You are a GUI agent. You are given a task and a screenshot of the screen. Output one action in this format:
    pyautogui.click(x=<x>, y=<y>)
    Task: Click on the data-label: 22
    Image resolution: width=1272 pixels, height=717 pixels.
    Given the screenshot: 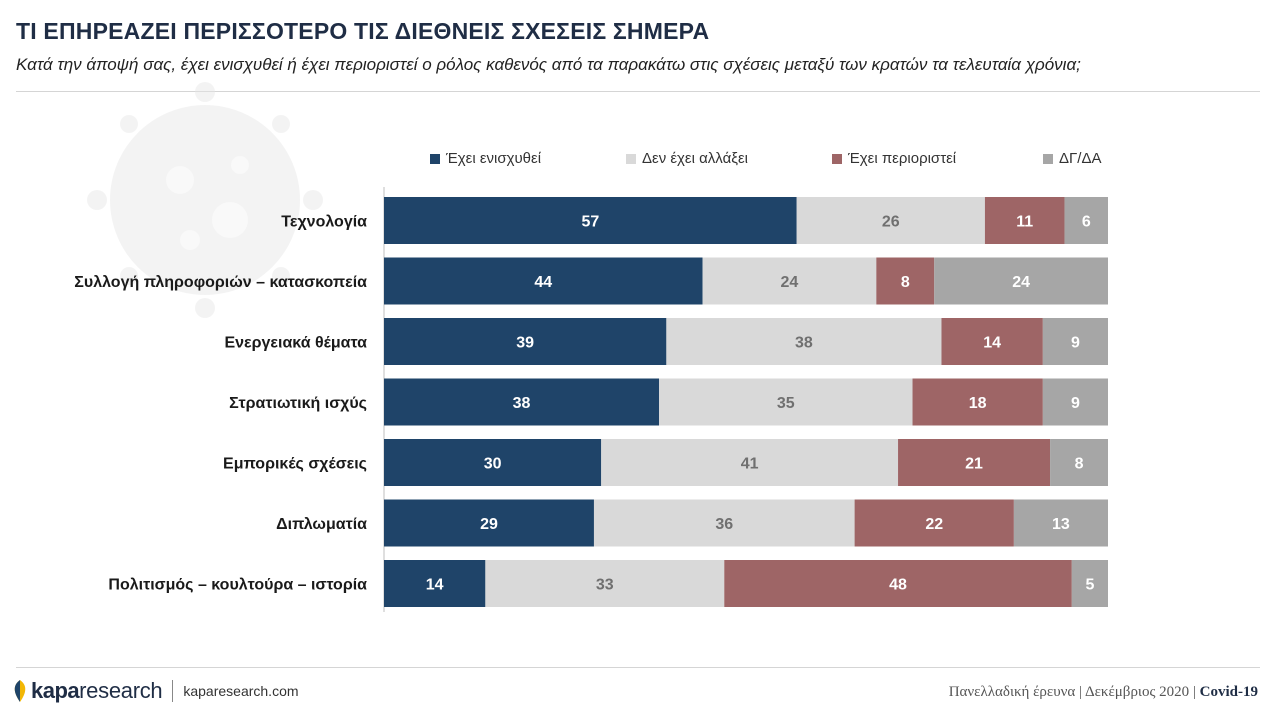 What is the action you would take?
    pyautogui.click(x=934, y=524)
    